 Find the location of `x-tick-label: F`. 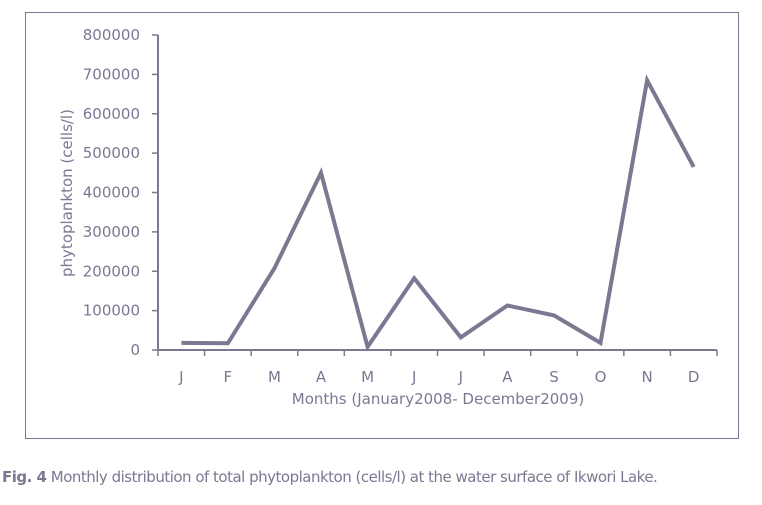

x-tick-label: F is located at coordinates (228, 377).